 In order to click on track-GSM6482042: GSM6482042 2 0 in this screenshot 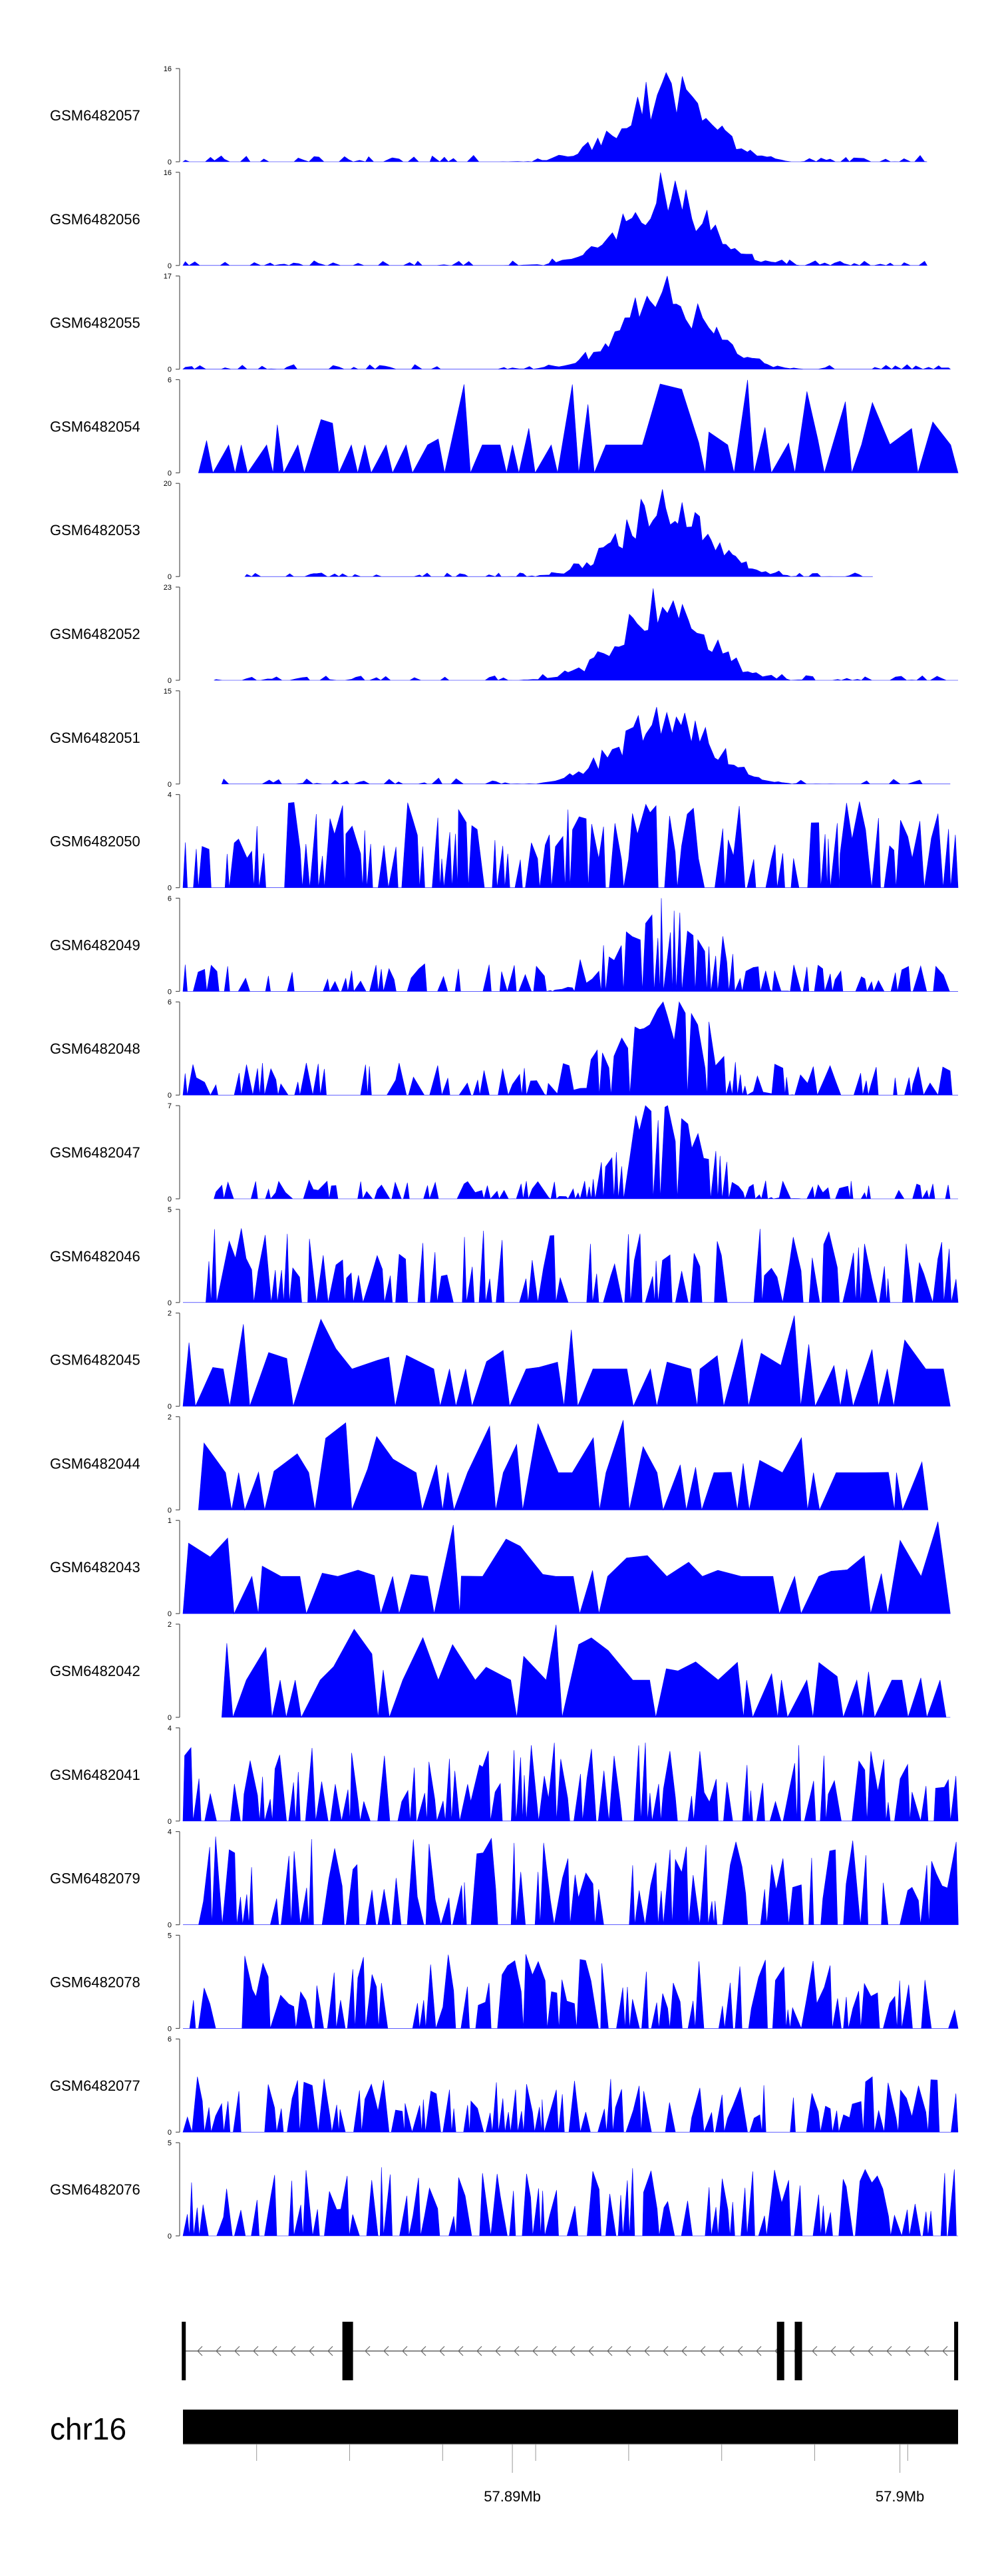, I will do `click(500, 1671)`.